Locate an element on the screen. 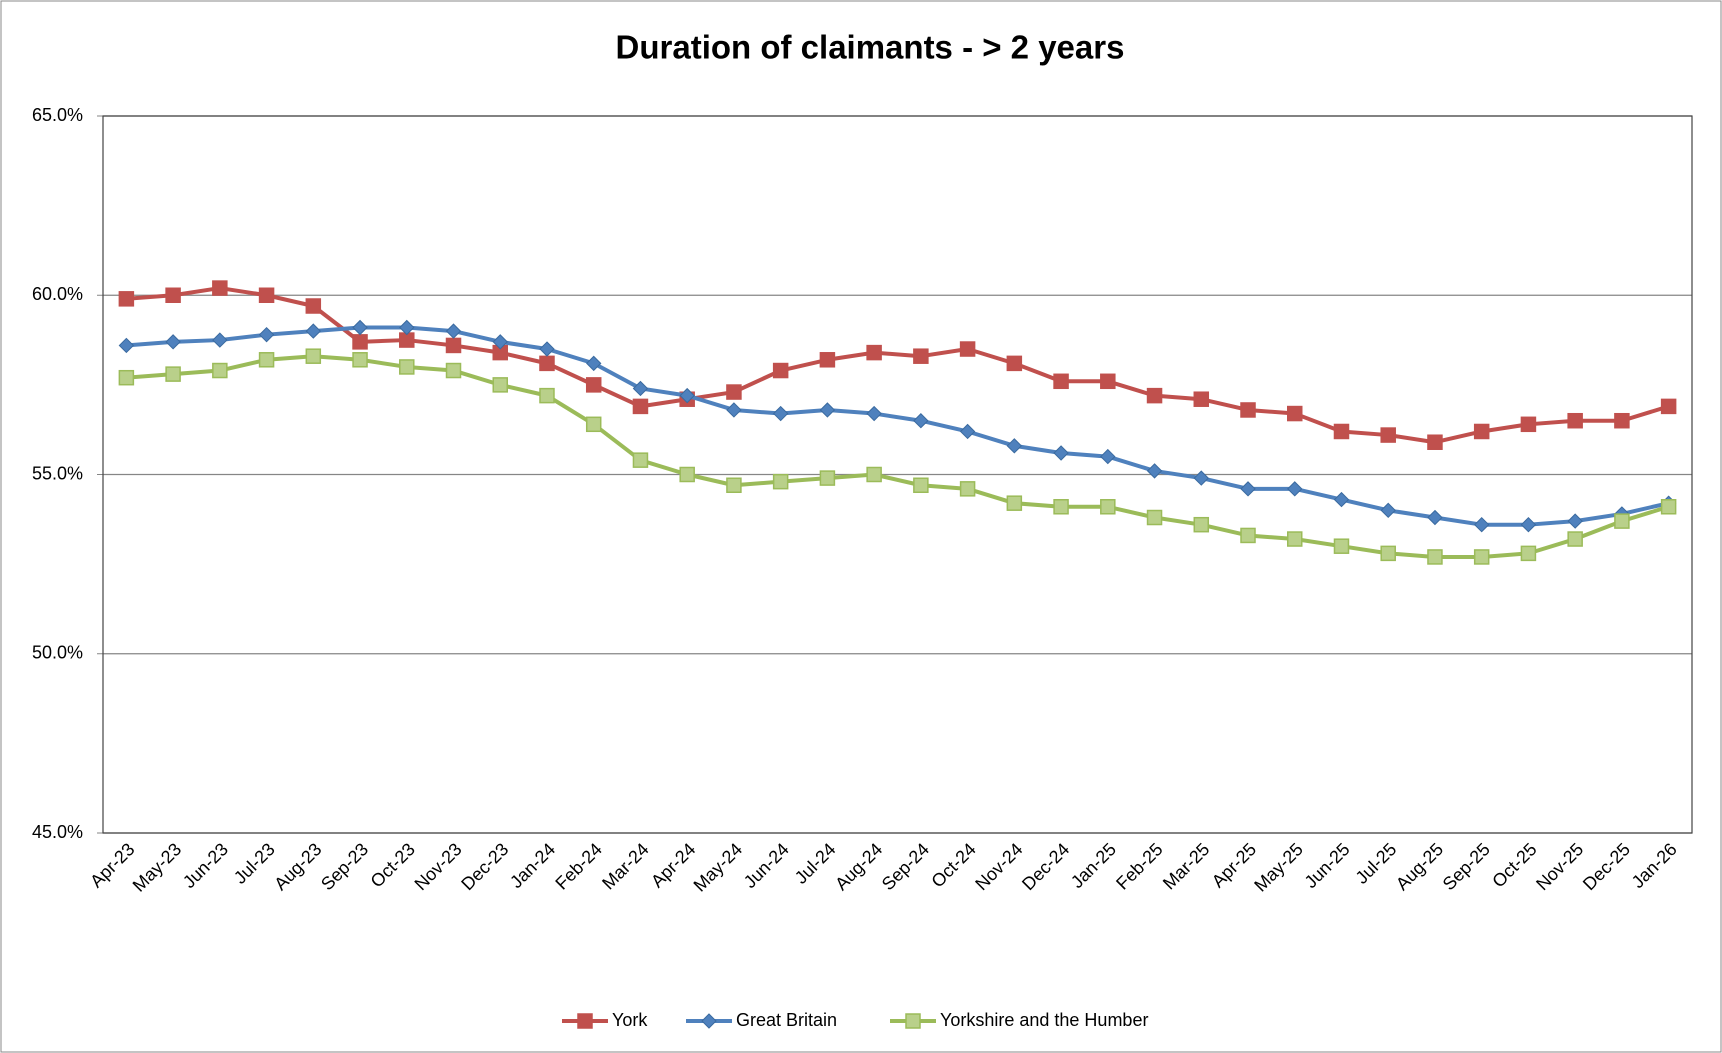  y-tick-label: 60.0% is located at coordinates (57, 294).